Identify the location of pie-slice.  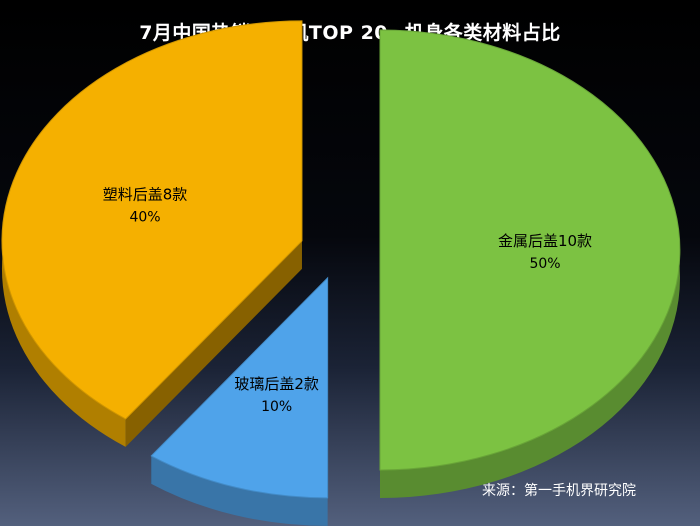
(239, 401).